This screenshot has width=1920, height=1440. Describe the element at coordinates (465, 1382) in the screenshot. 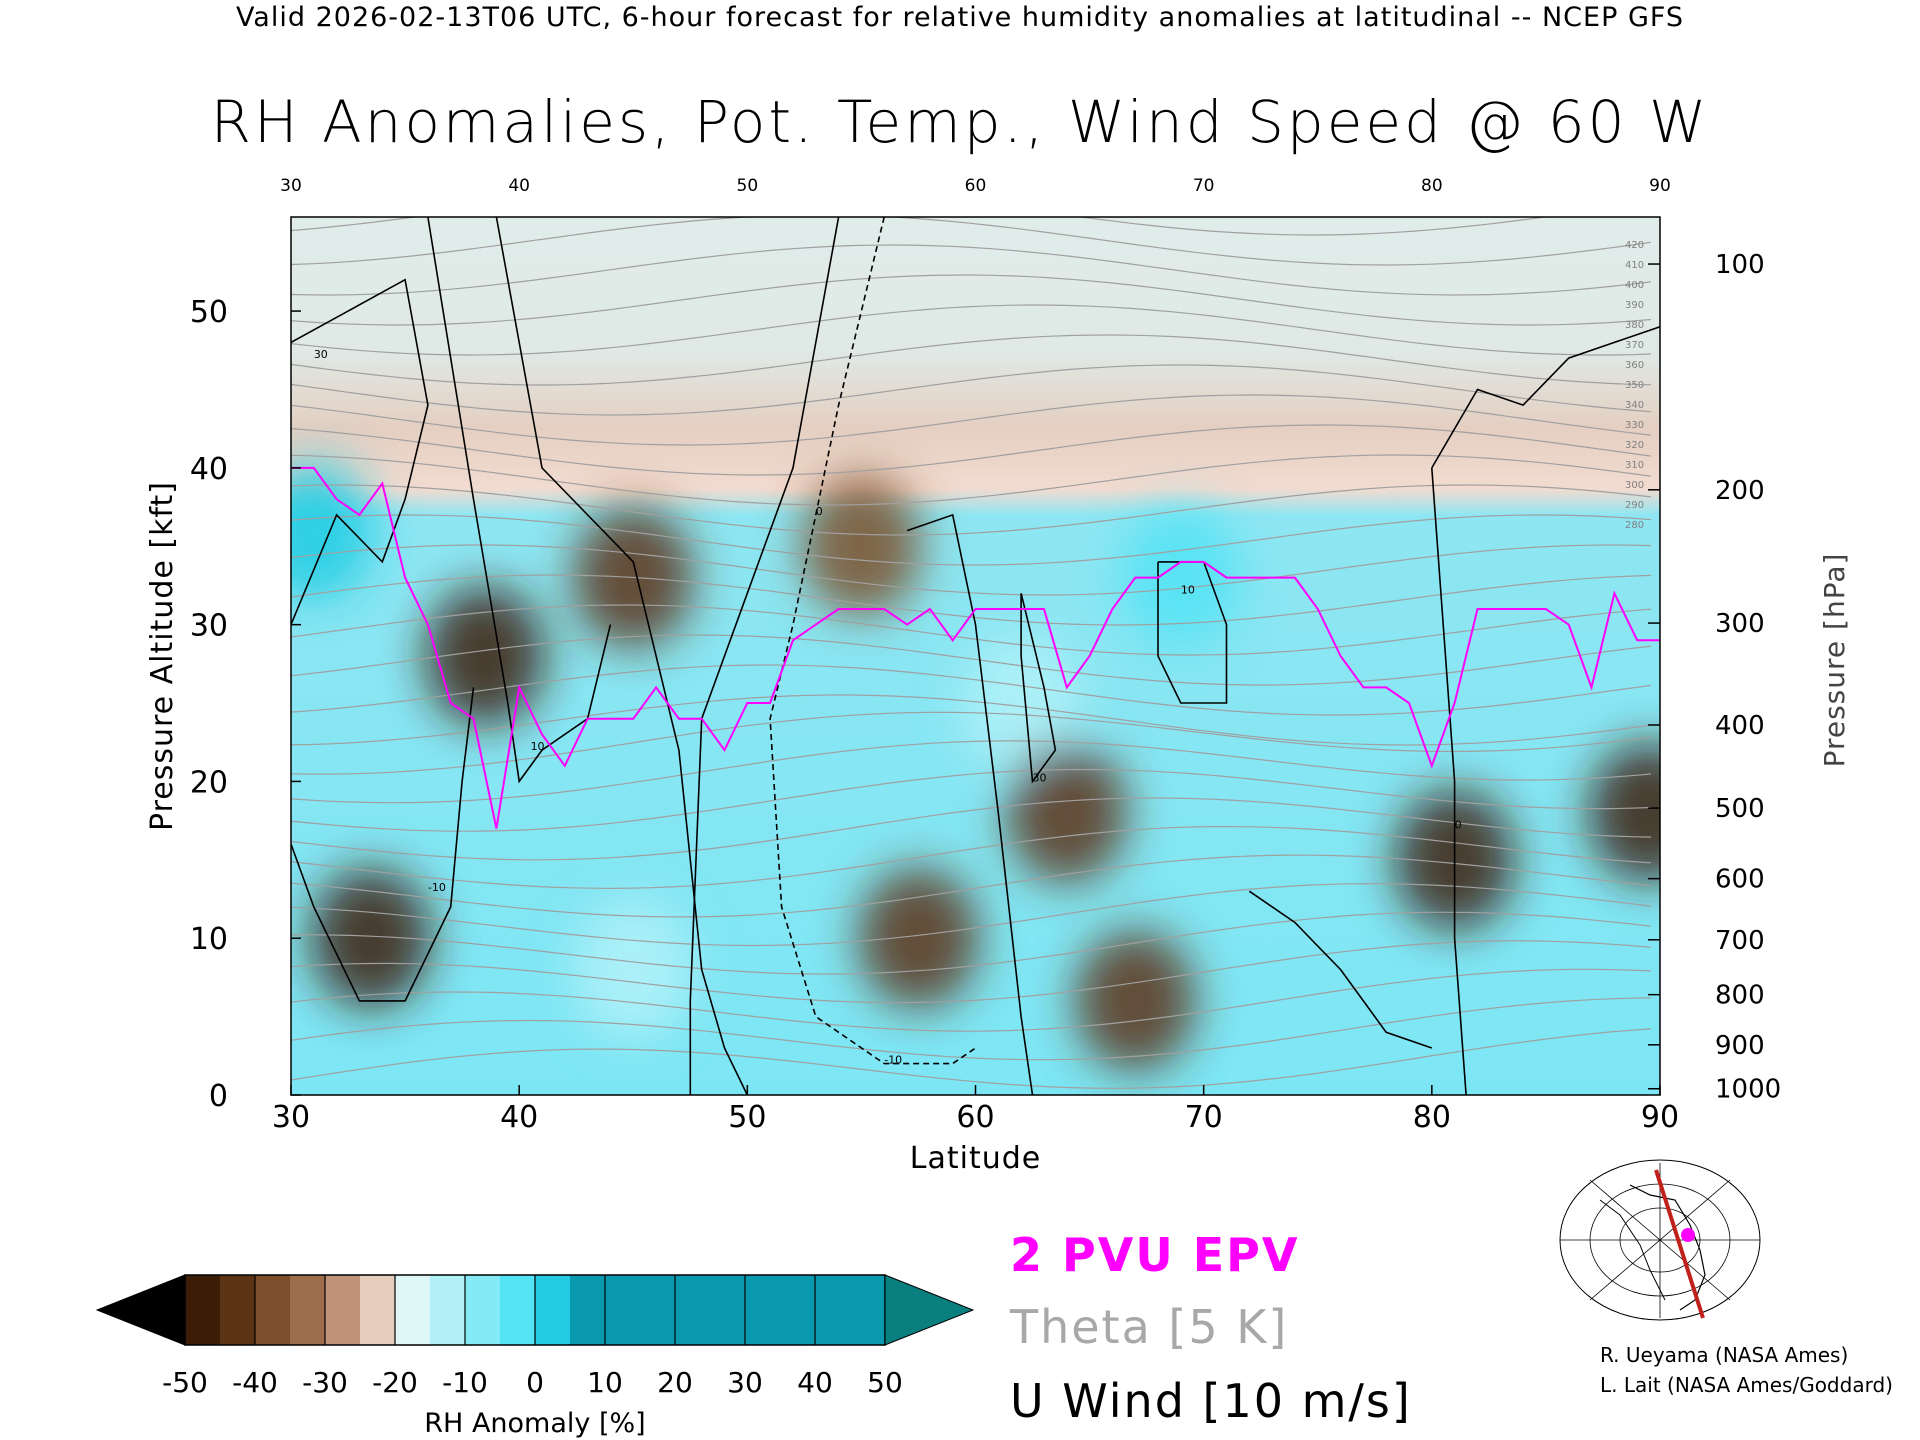

I see `colorbar-tick-4: -10` at that location.